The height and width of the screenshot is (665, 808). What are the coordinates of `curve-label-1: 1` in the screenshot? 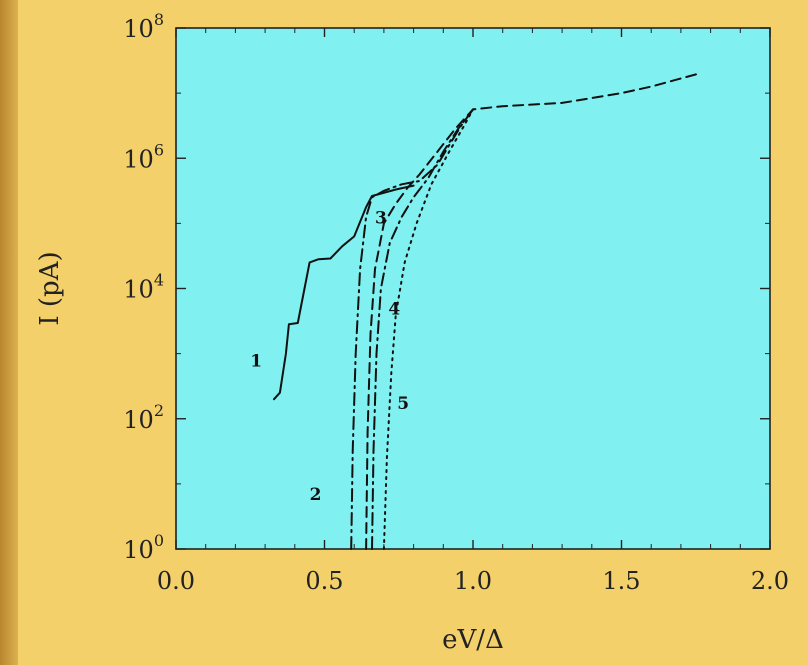 It's located at (256, 362).